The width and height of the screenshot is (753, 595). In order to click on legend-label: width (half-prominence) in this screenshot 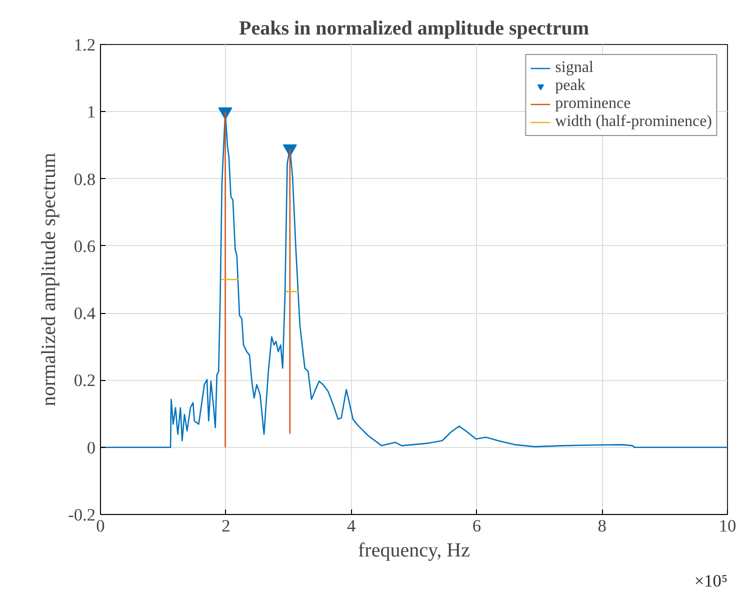, I will do `click(633, 122)`.